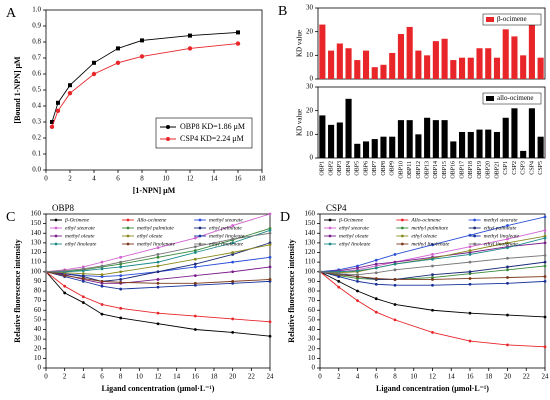 Image resolution: width=550 pixels, height=400 pixels. Describe the element at coordinates (102, 377) in the screenshot. I see `x-tick-label: 6` at that location.